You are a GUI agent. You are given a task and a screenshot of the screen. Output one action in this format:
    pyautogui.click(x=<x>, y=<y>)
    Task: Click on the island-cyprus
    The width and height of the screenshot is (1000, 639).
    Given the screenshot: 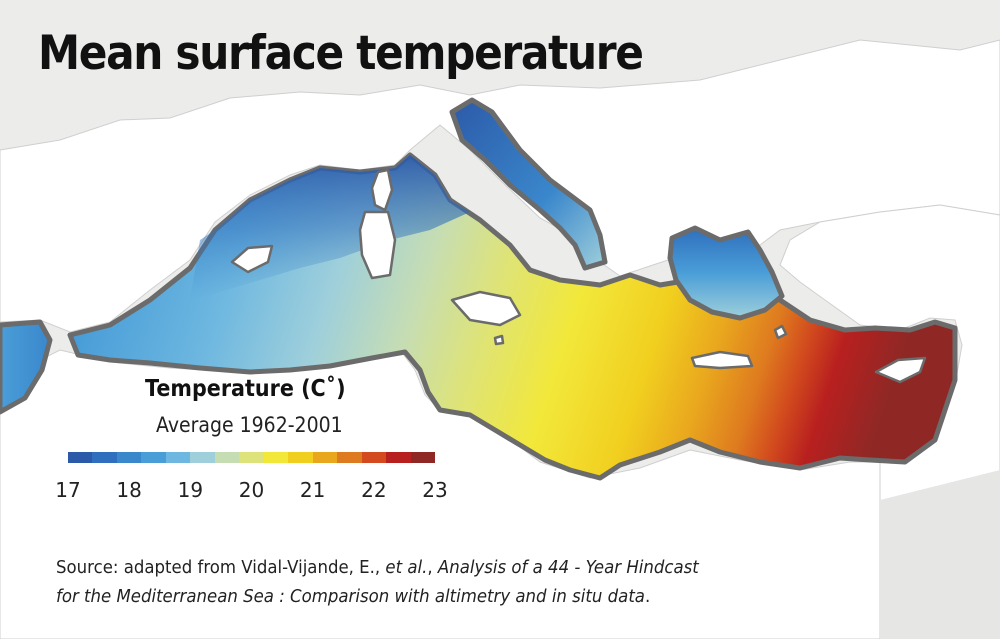 What is the action you would take?
    pyautogui.click(x=900, y=370)
    